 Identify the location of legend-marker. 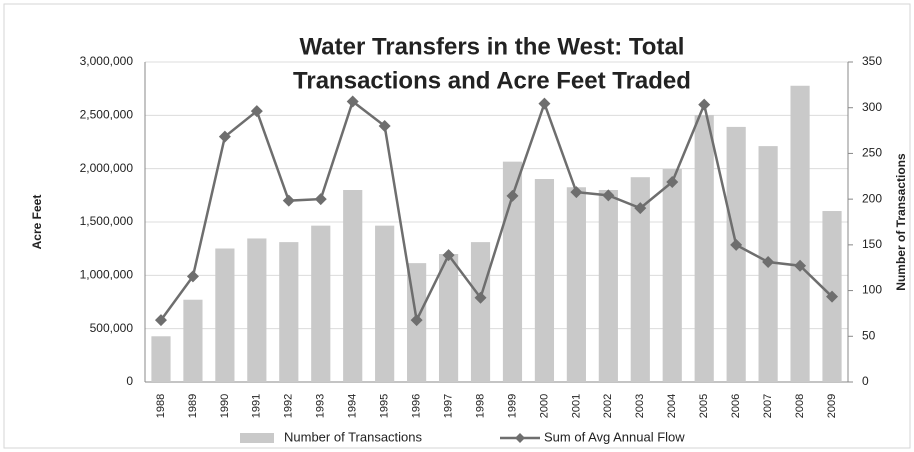
(520, 438).